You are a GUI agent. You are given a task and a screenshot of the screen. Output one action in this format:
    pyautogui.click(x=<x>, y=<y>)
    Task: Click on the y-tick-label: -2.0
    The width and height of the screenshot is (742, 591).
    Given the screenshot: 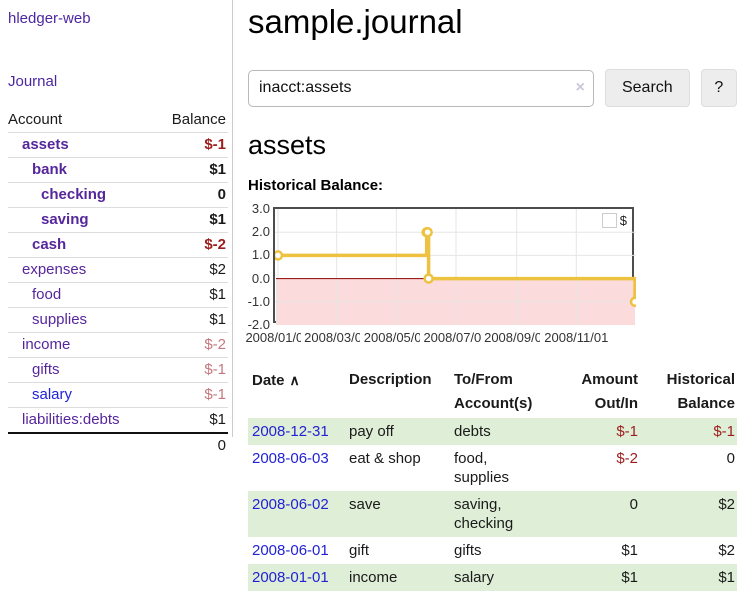 What is the action you would take?
    pyautogui.click(x=258, y=324)
    